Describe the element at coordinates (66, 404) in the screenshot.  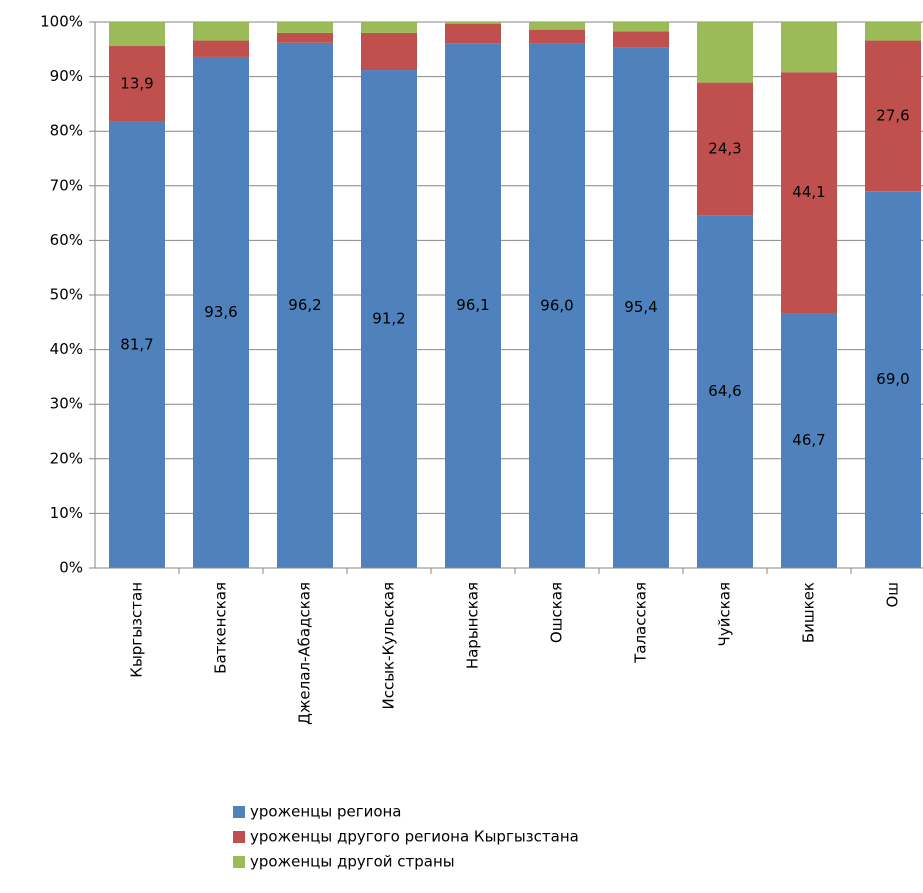
I see `y-tick-label: 30%` at that location.